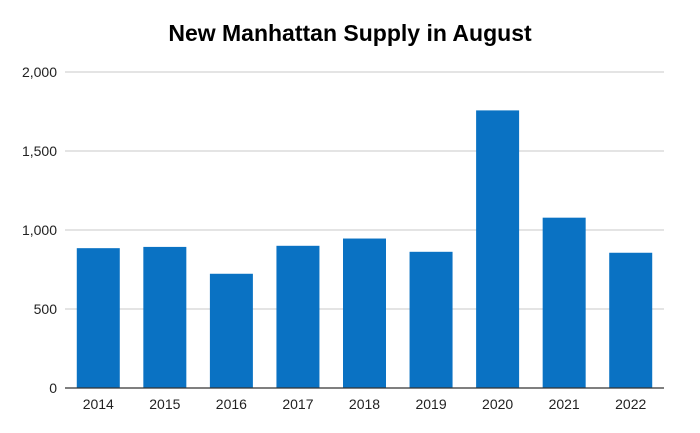 The height and width of the screenshot is (433, 700). Describe the element at coordinates (39, 151) in the screenshot. I see `y-tick-label: 1,500` at that location.